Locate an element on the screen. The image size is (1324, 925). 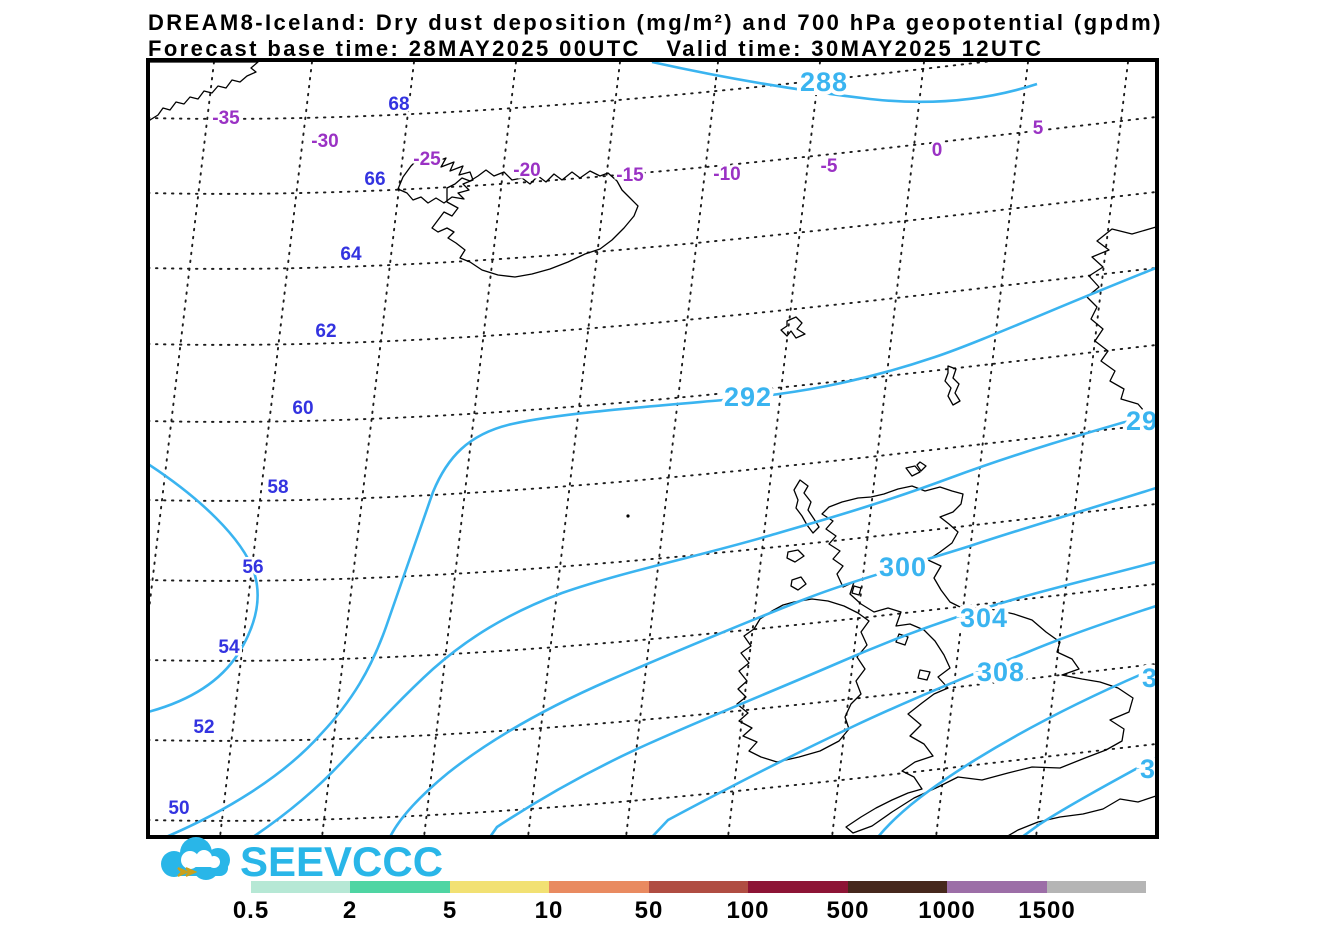
lon-label-8: 5 is located at coordinates (1038, 128).